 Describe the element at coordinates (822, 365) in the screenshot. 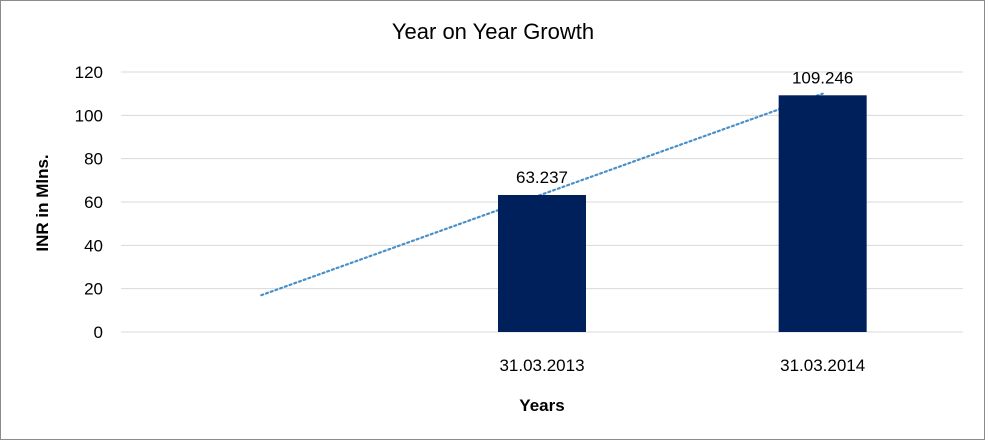

I see `x-tick-label: 31.03.2014` at that location.